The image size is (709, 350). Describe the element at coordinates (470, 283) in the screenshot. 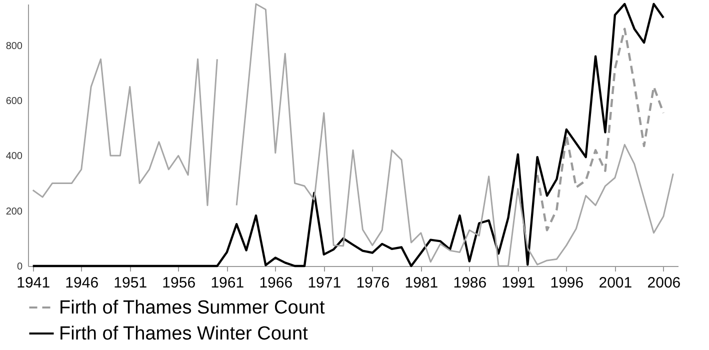

I see `x-tick-label: 1986` at that location.